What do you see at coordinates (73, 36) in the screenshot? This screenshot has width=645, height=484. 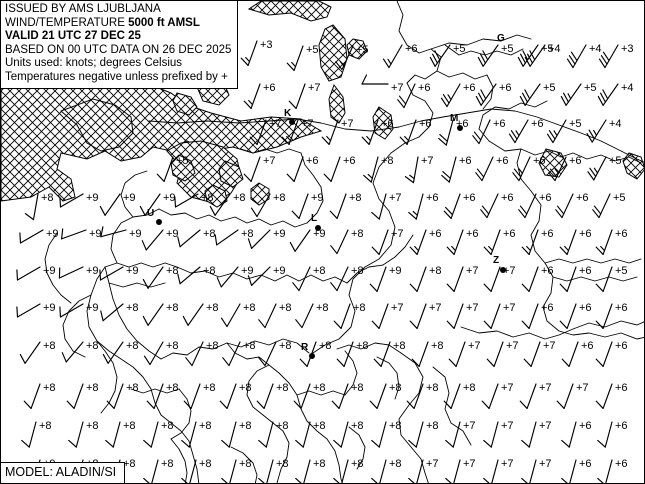 I see `header-line-valid: VALID 21 UTC 27 DEC 25` at bounding box center [73, 36].